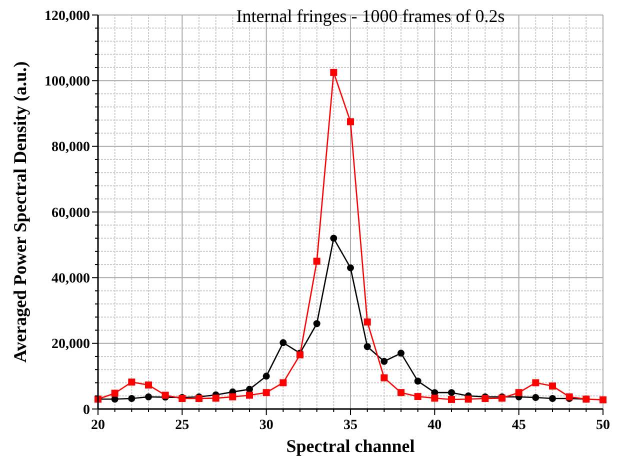 This screenshot has width=627, height=464. What do you see at coordinates (351, 425) in the screenshot?
I see `x-tick-label: 35` at bounding box center [351, 425].